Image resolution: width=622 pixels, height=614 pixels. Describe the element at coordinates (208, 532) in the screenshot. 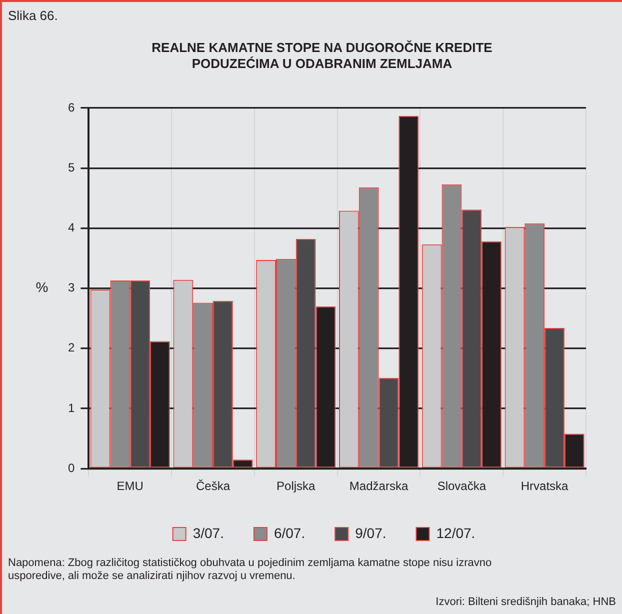

I see `legend-label: 3/07.` at that location.